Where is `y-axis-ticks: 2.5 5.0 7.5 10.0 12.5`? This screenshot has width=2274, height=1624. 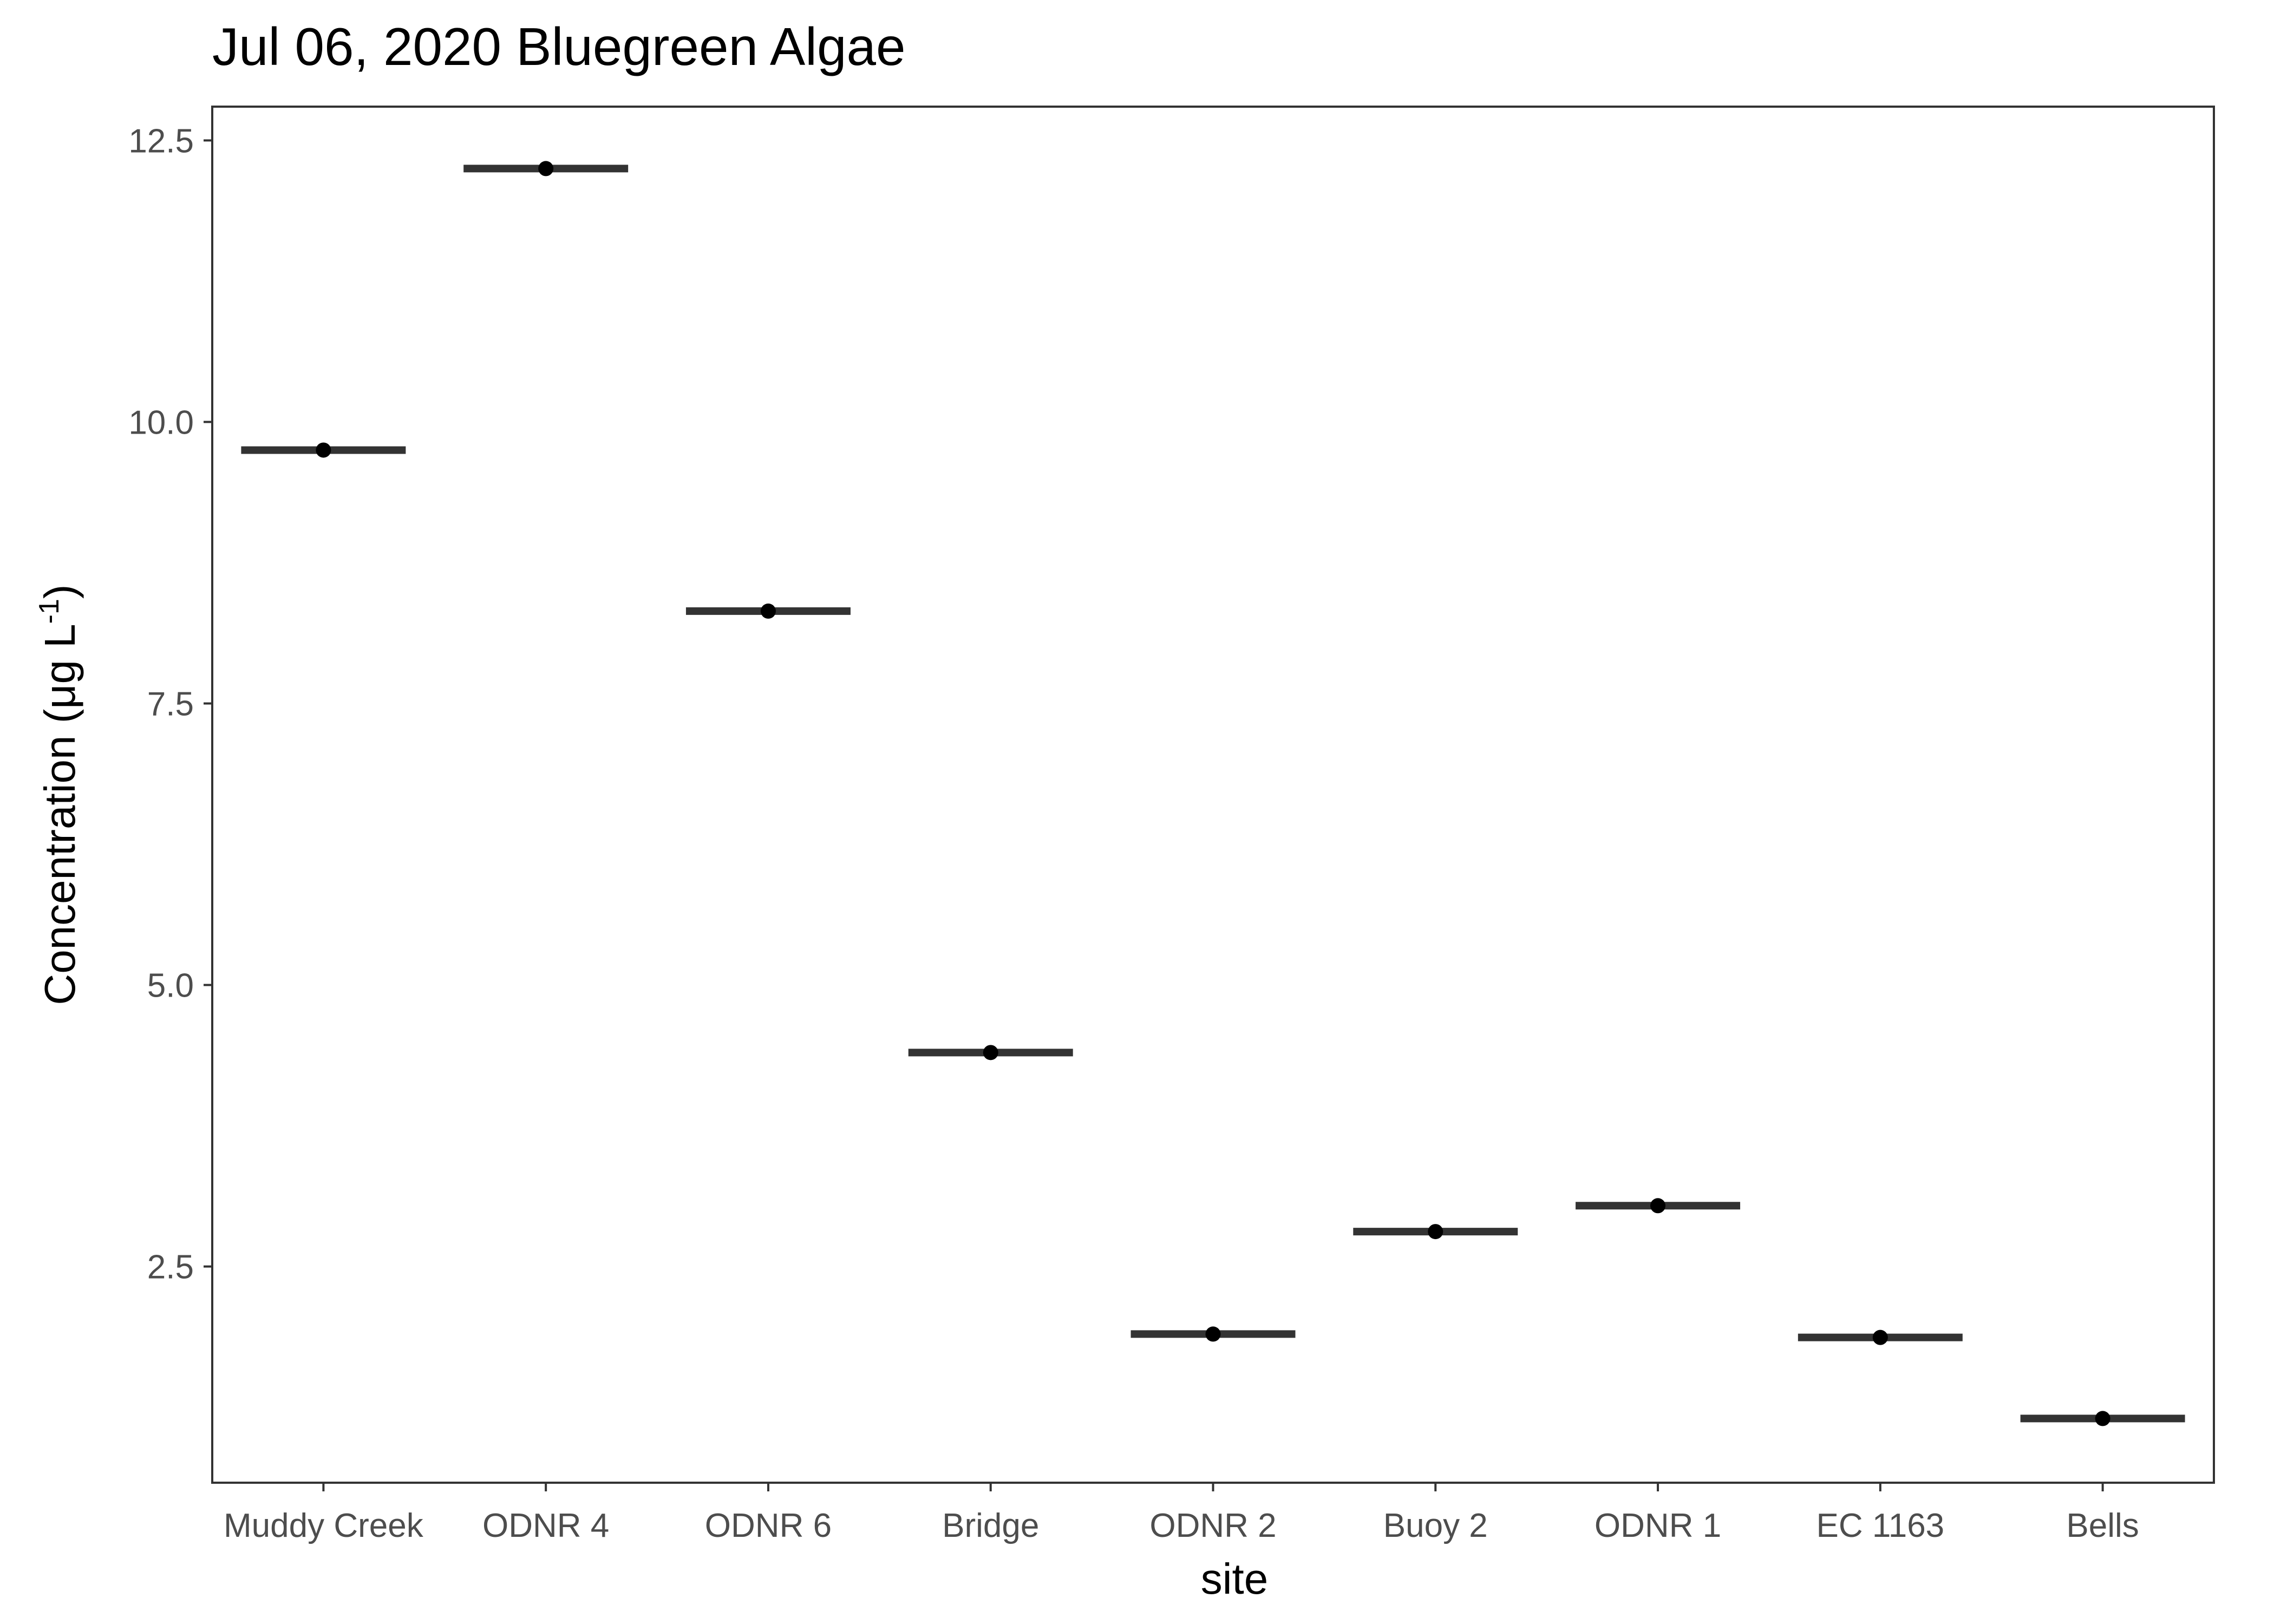
y-axis-ticks: 2.5 5.0 7.5 10.0 12.5 is located at coordinates (170, 704).